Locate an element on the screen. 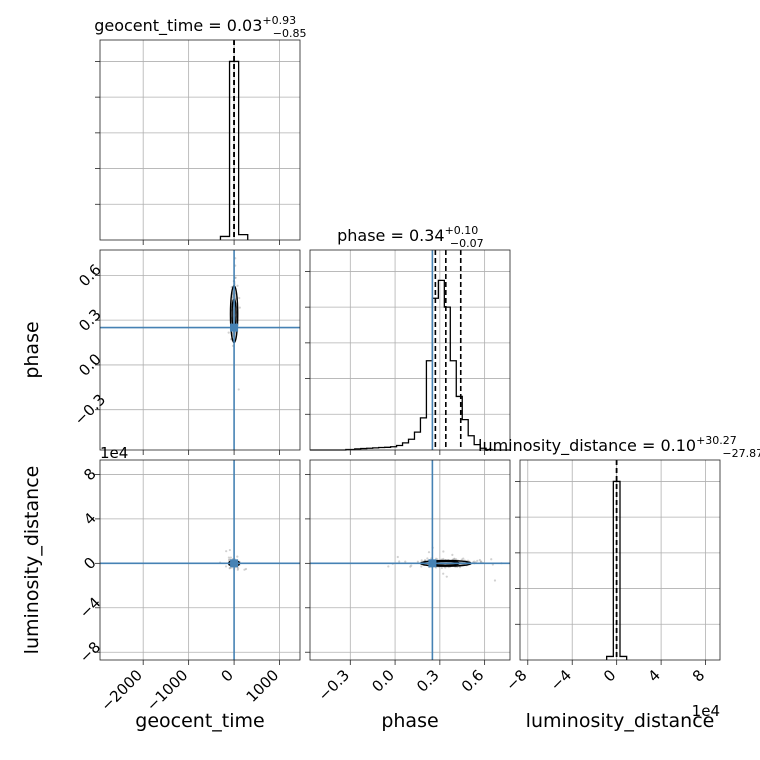 Image resolution: width=760 pixels, height=760 pixels. xtick-label-luminosity_distance-2: 0 is located at coordinates (609, 675).